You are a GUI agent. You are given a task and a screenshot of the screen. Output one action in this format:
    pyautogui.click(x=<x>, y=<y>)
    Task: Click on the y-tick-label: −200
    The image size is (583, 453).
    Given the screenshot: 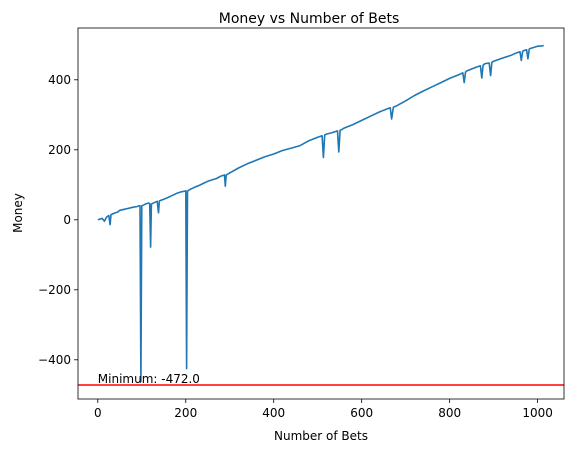 What is the action you would take?
    pyautogui.click(x=54, y=290)
    